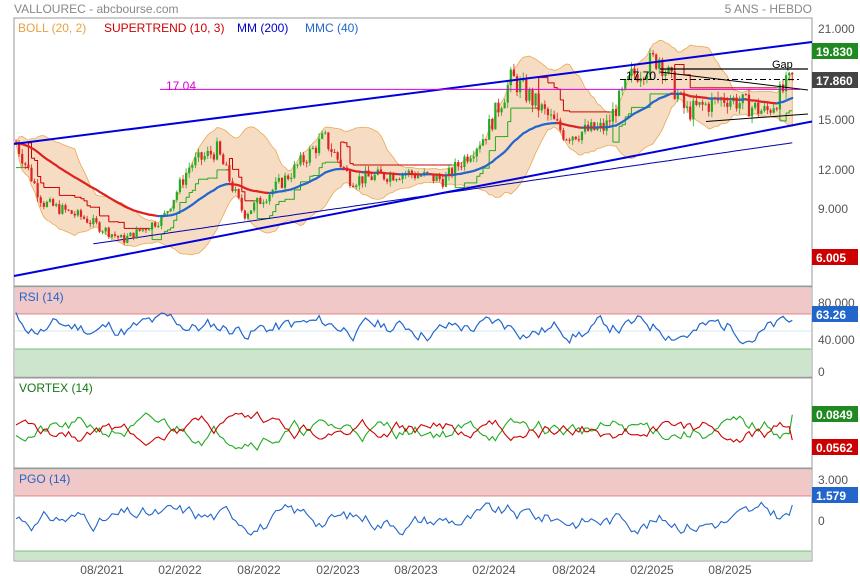  Describe the element at coordinates (834, 448) in the screenshot. I see `vortex-minus-value: 0.0562` at that location.